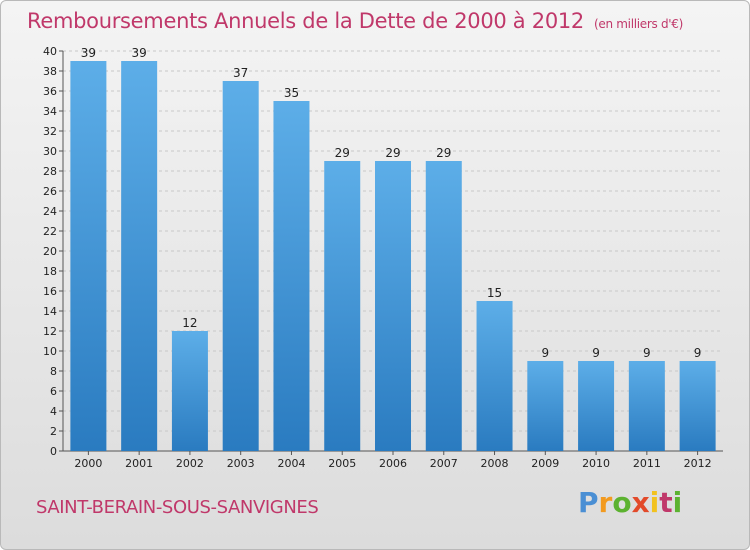 The height and width of the screenshot is (550, 750). I want to click on y-tick-label: 38, so click(50, 71).